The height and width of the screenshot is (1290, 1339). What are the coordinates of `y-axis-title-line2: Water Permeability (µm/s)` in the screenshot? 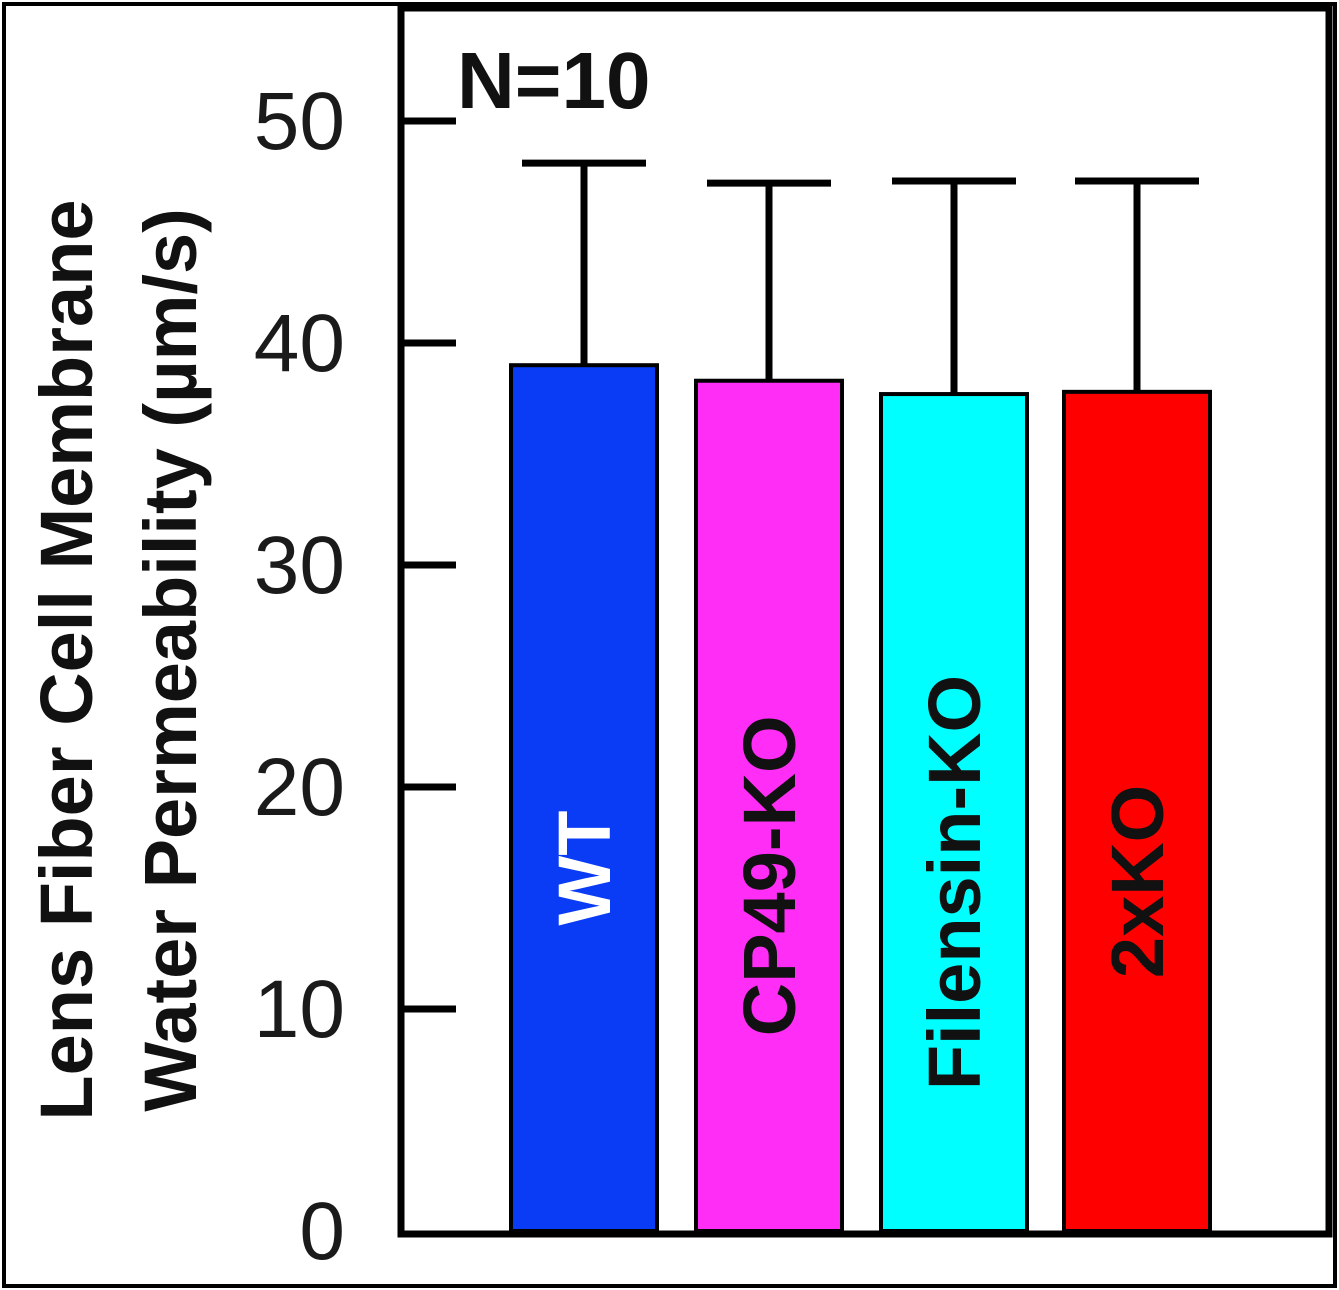 It's located at (170, 660).